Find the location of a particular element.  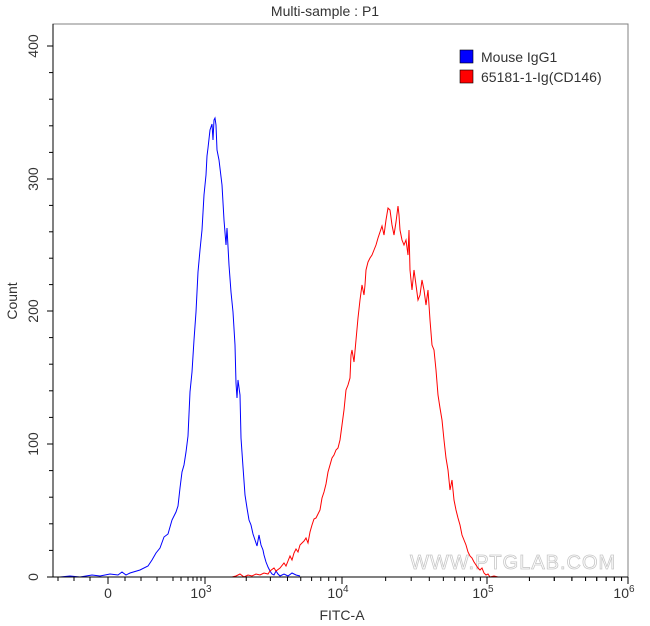

y-tick-label: 400 is located at coordinates (33, 46).